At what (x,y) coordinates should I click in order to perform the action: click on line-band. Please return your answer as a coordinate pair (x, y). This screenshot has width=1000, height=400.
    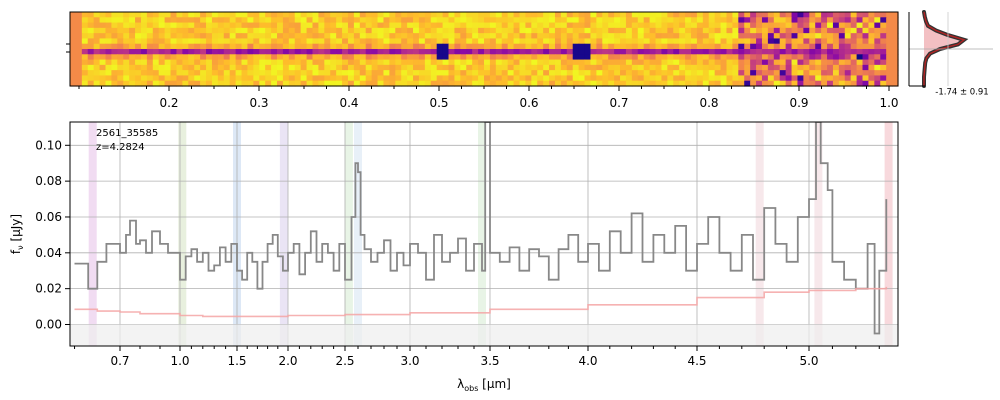
    Looking at the image, I should click on (92, 234).